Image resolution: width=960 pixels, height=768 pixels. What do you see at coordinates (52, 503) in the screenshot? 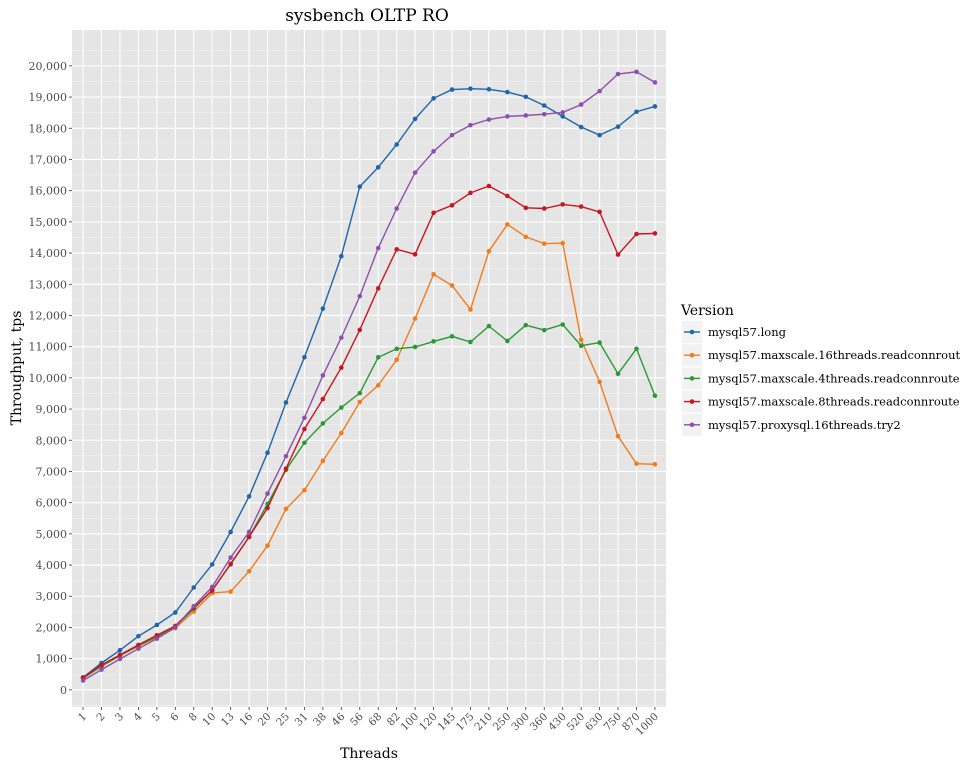
I see `y-tick-label: 6,000` at bounding box center [52, 503].